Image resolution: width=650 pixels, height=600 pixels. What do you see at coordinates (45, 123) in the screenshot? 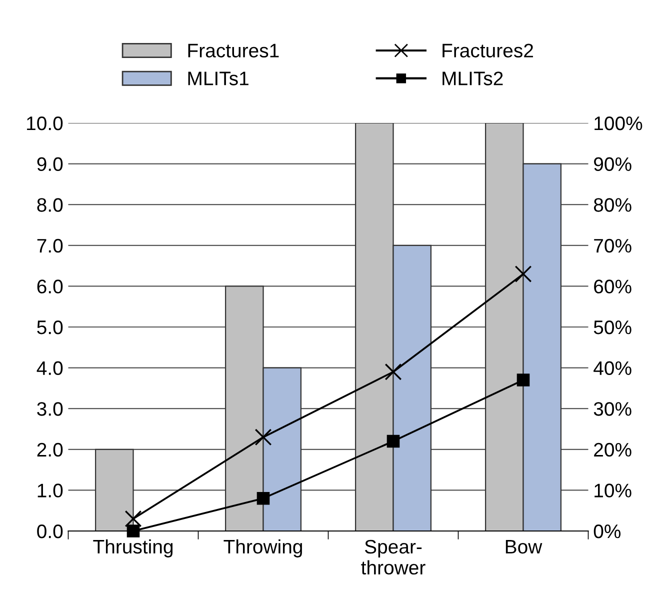
I see `y-tick-label: 10.0` at bounding box center [45, 123].